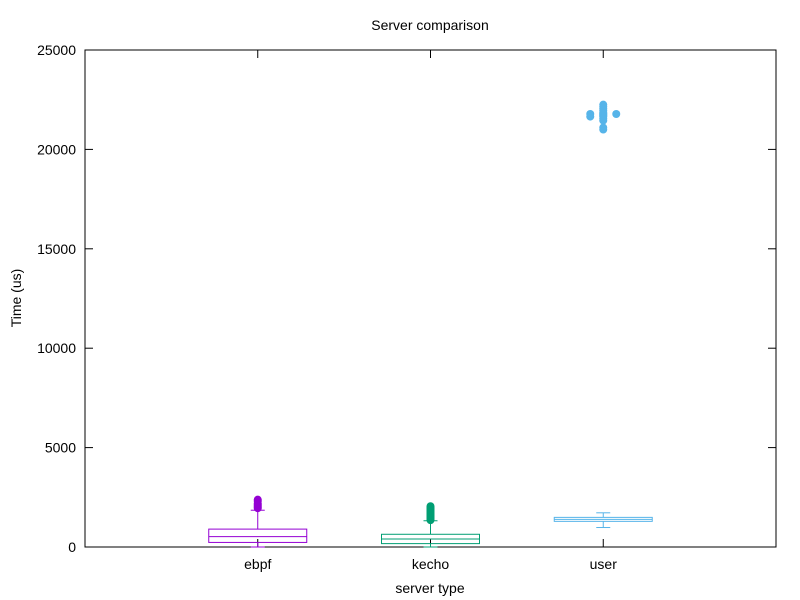 The image size is (800, 600). I want to click on box-ebpf, so click(258, 521).